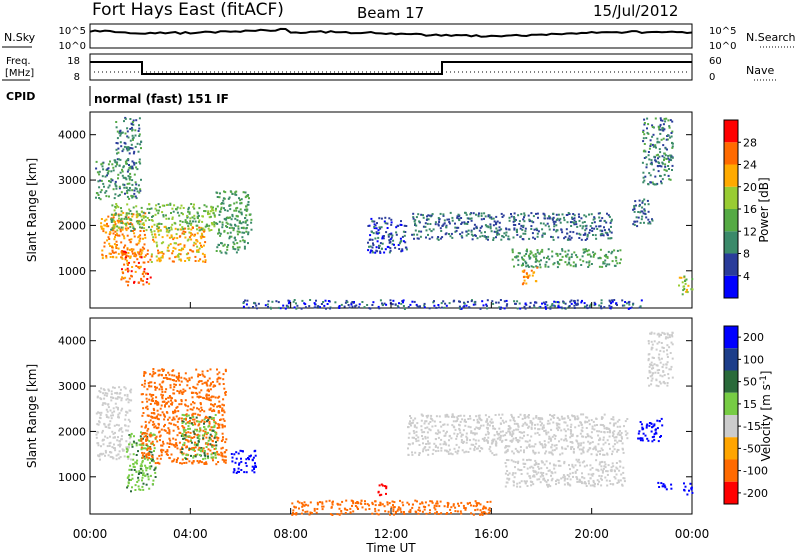 This screenshot has width=800, height=554. What do you see at coordinates (722, 46) in the screenshot?
I see `n-search-tick-bottom: 10^0` at bounding box center [722, 46].